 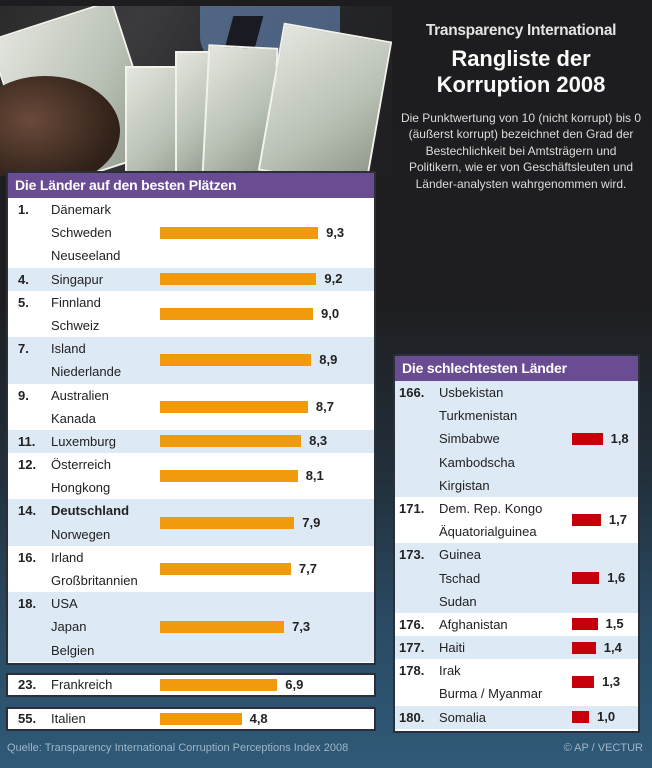 What do you see at coordinates (191, 510) in the screenshot?
I see `table-row: 14. Deutschland` at bounding box center [191, 510].